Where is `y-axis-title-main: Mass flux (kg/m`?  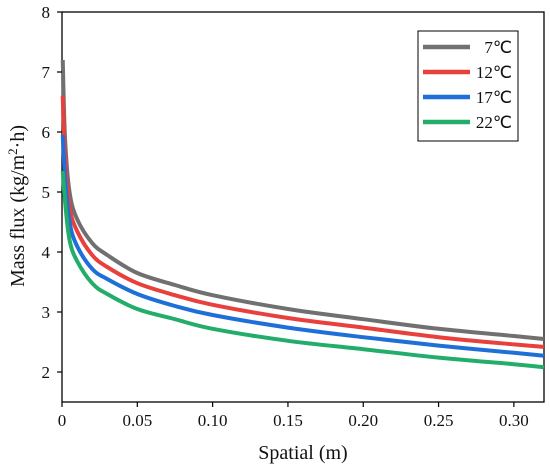
y-axis-title-main: Mass flux (kg/m is located at coordinates (18, 220).